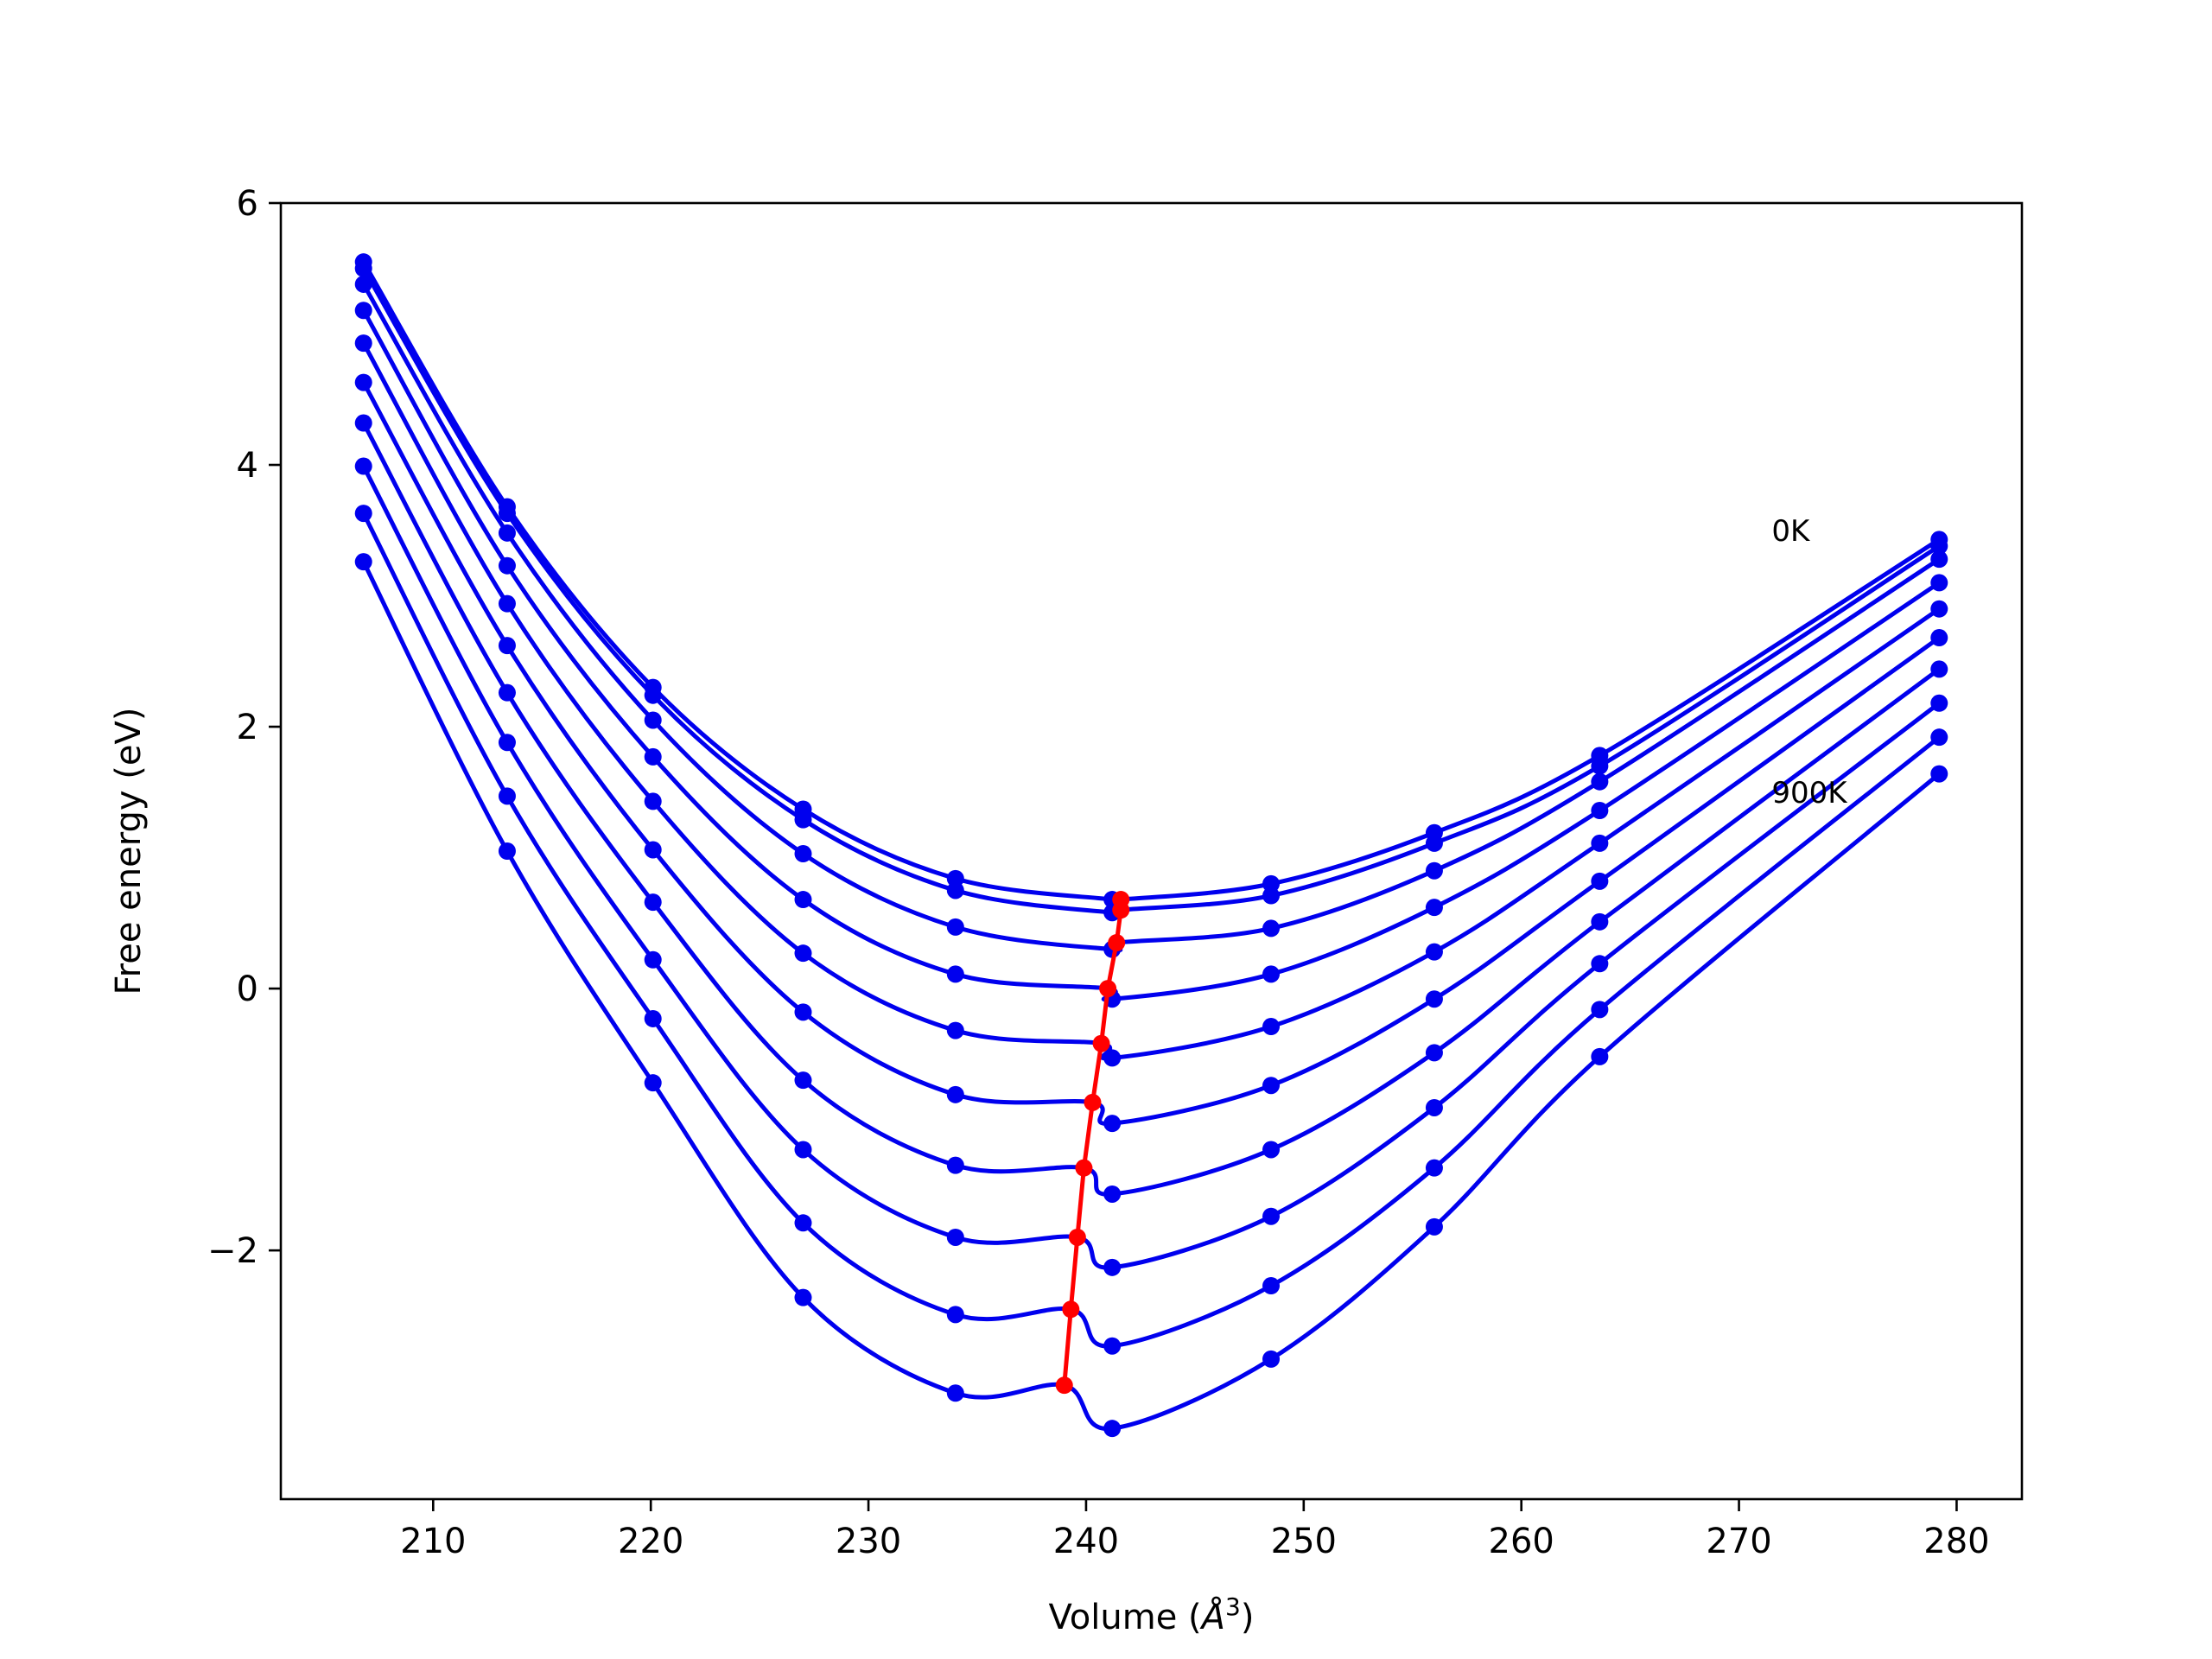 The width and height of the screenshot is (2212, 1659). Describe the element at coordinates (1521, 1541) in the screenshot. I see `x-tick-label: 260` at that location.